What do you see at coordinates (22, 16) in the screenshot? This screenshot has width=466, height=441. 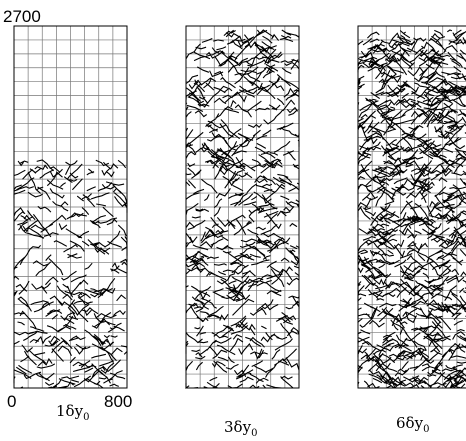 I see `height-label: 2700` at bounding box center [22, 16].